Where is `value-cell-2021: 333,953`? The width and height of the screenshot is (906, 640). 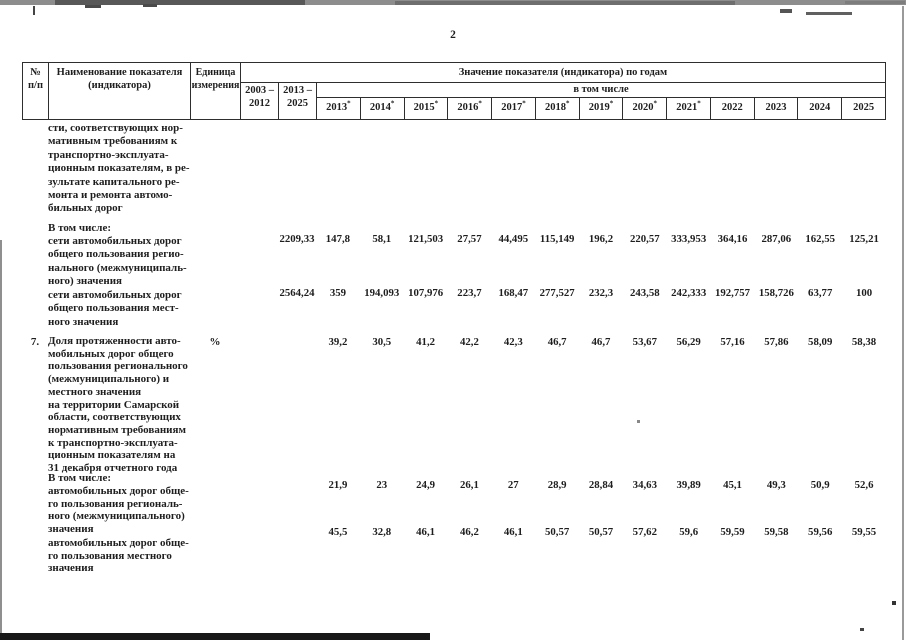 value-cell-2021: 333,953 is located at coordinates (689, 239).